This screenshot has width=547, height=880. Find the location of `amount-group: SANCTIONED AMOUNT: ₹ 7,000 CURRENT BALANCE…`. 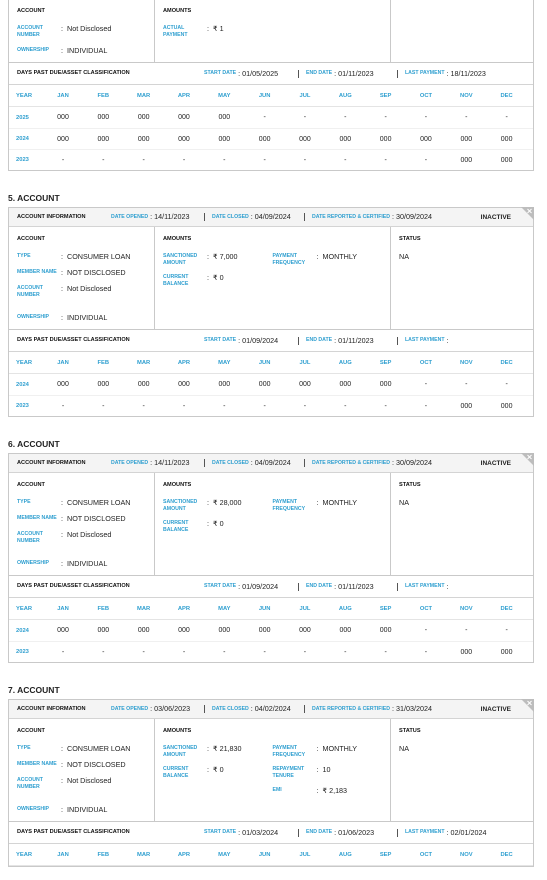

amount-group: SANCTIONED AMOUNT: ₹ 7,000 CURRENT BALANCE… is located at coordinates (218, 274).